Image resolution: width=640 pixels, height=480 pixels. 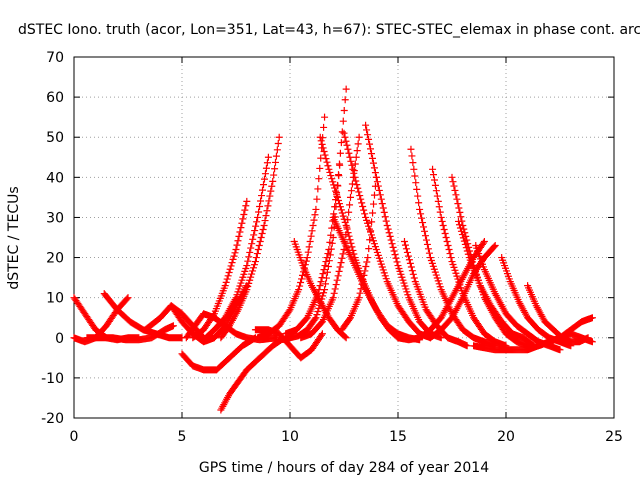 I want to click on x-tick-label: 5, so click(x=182, y=437).